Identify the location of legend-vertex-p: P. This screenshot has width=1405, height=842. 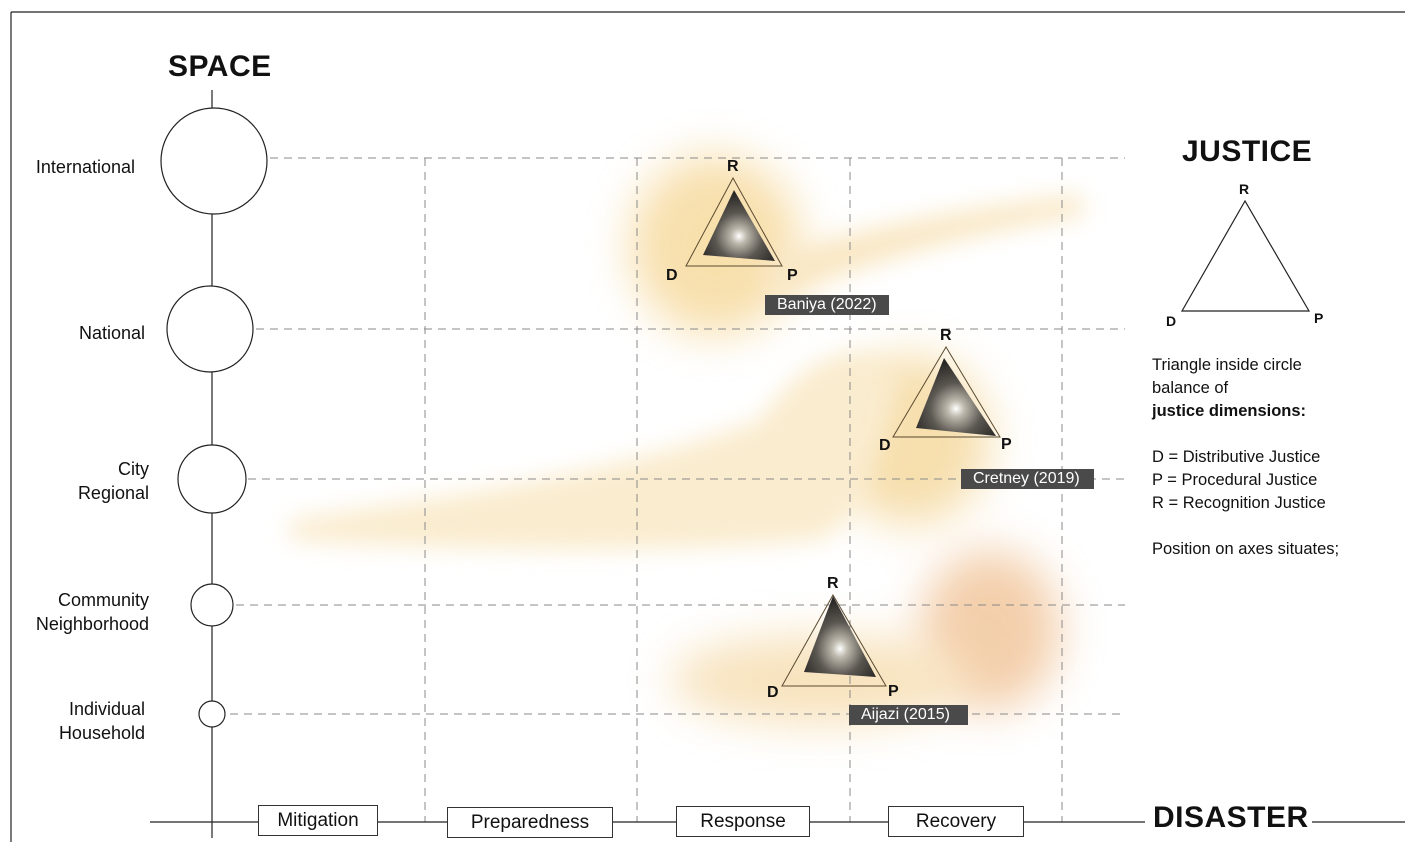
(1319, 318).